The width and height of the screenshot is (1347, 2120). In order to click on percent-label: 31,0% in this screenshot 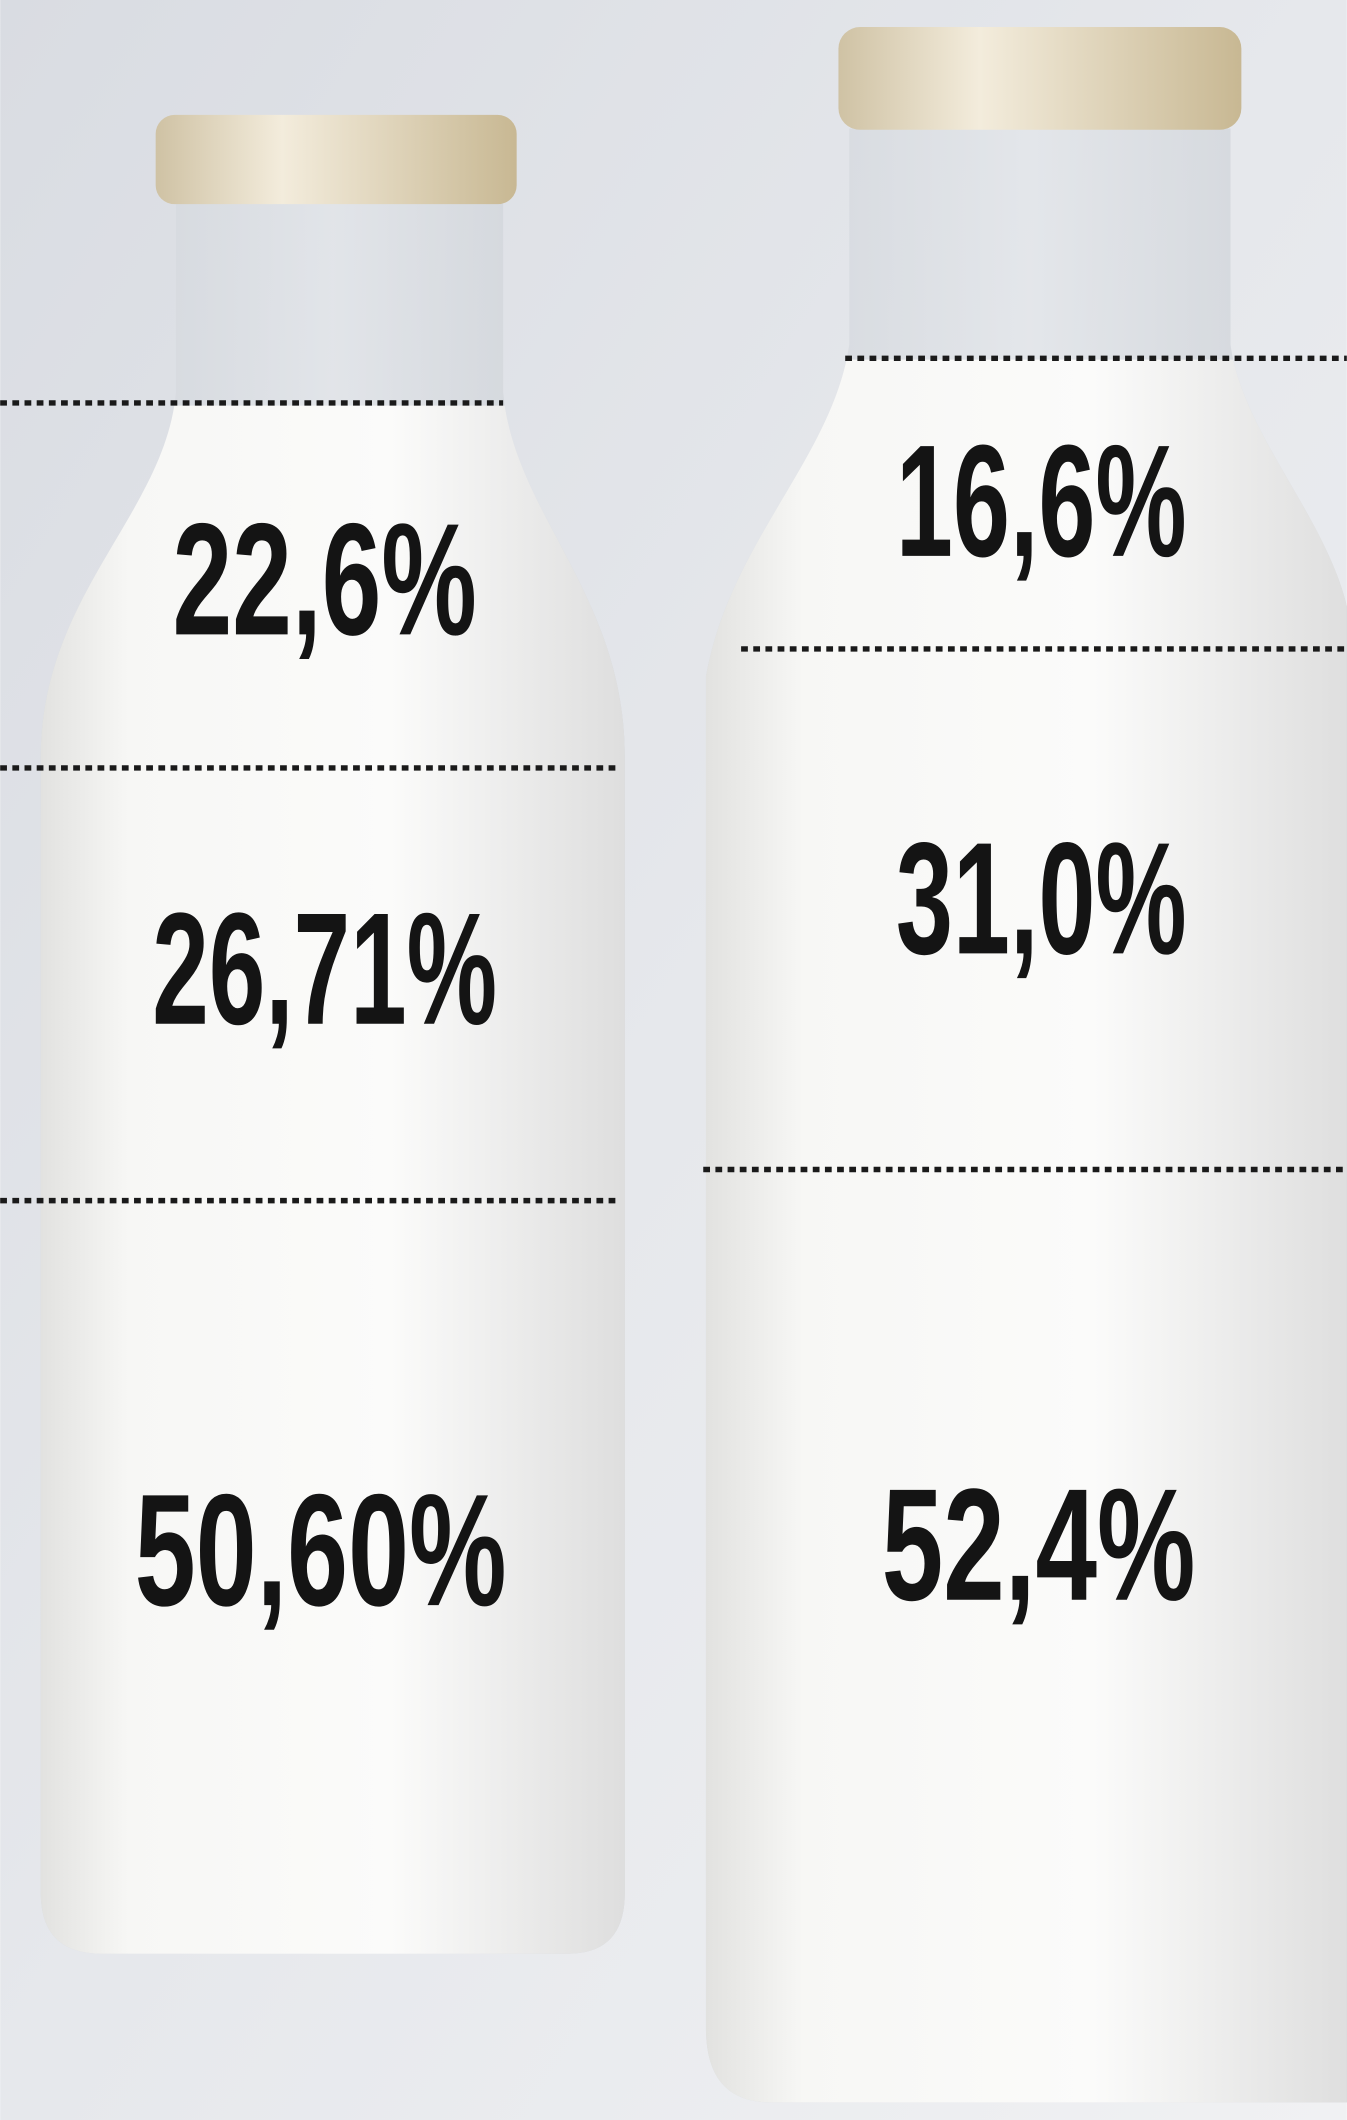, I will do `click(1041, 898)`.